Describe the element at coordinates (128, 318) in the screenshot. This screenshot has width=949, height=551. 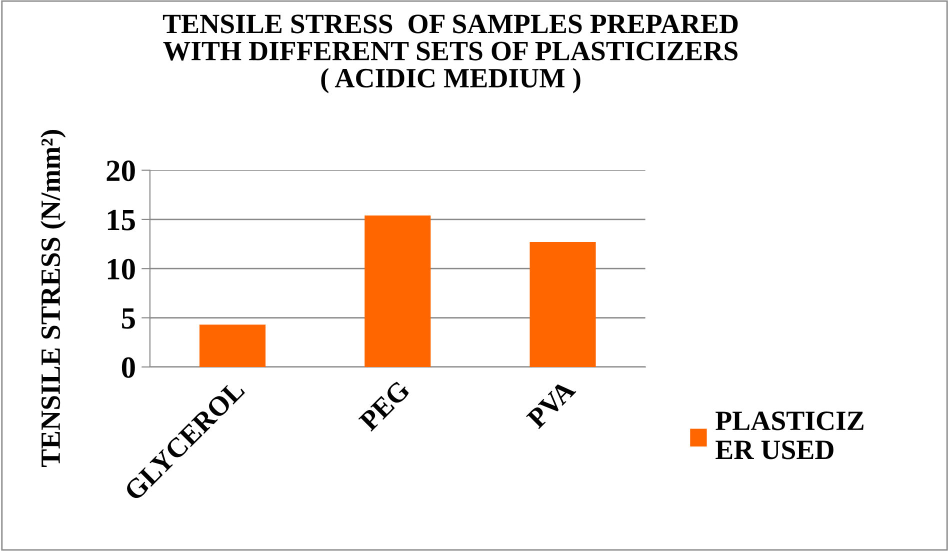
I see `y-tick-label: 5` at that location.